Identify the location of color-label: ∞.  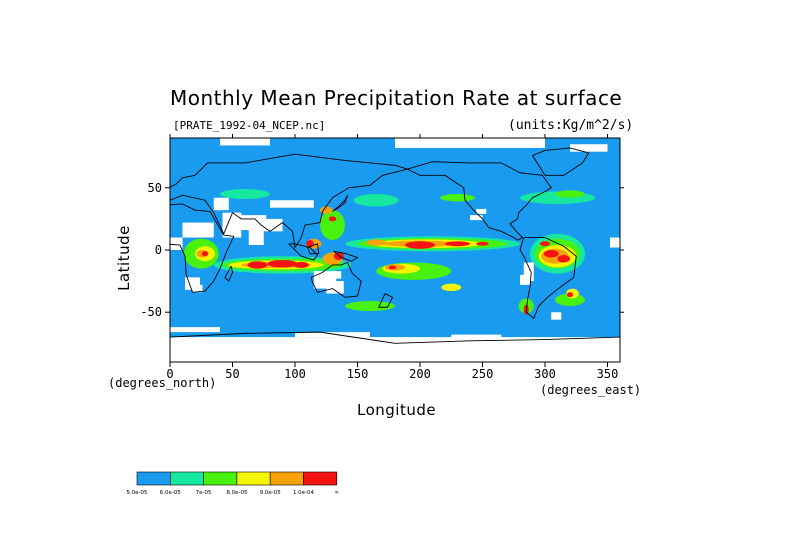
(337, 493).